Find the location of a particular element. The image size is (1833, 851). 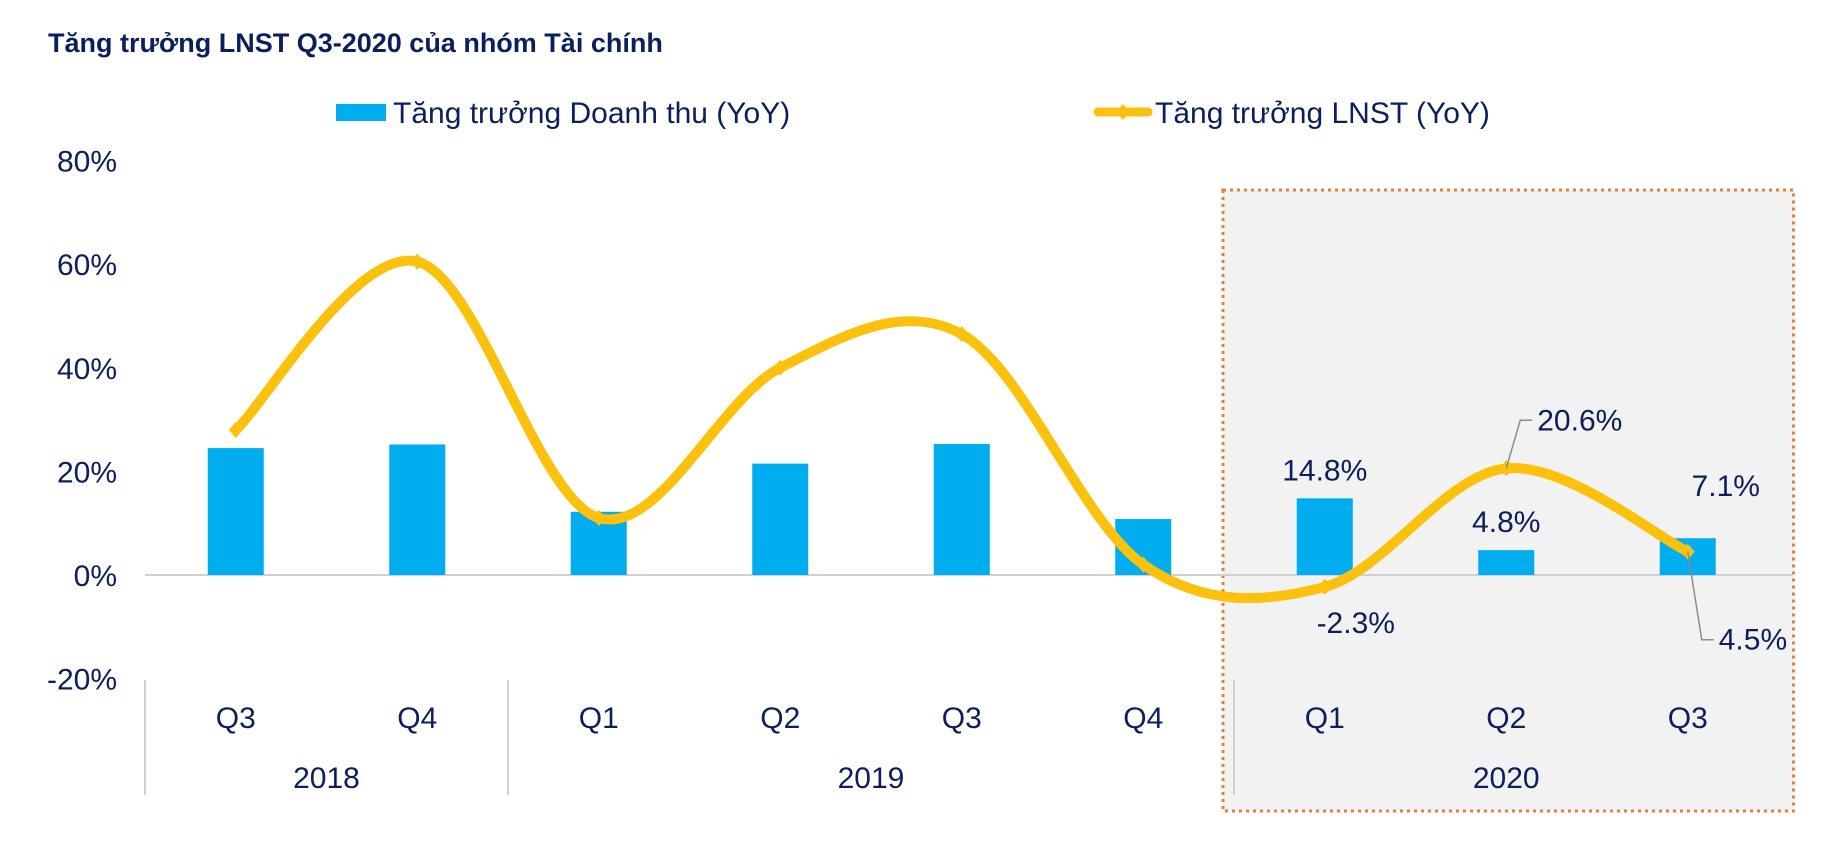

legend-swatch-revenue is located at coordinates (361, 112).